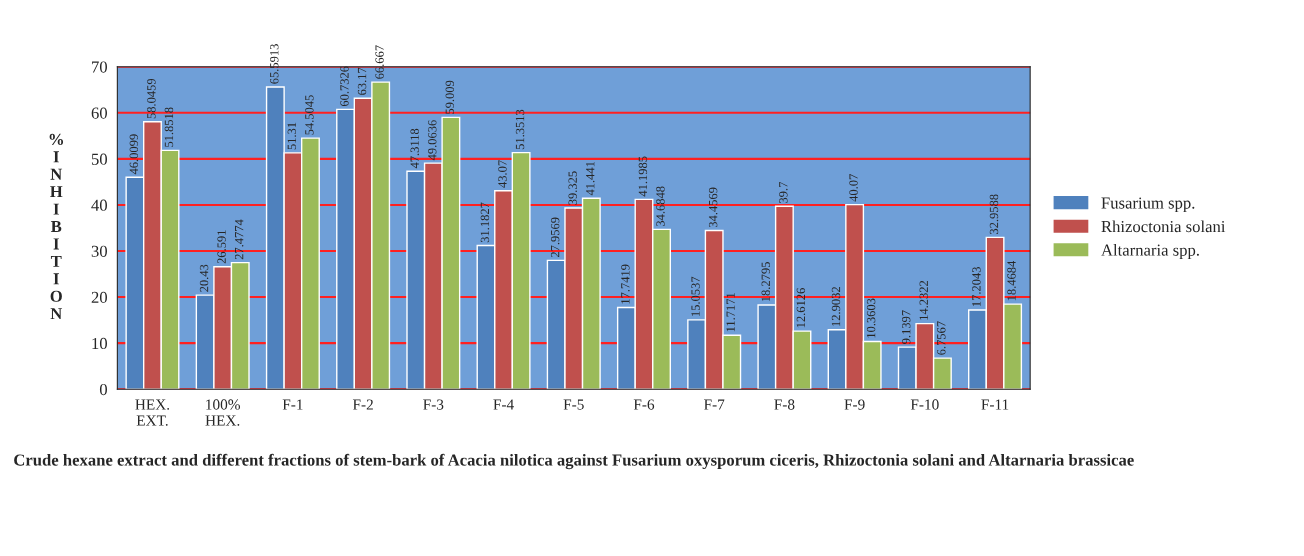 This screenshot has width=1304, height=556. I want to click on data-label: 17.2043, so click(976, 287).